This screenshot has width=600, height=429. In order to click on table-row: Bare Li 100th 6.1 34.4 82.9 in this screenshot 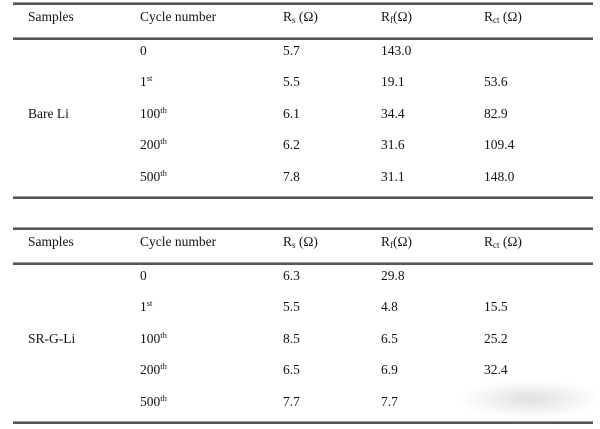, I will do `click(303, 118)`.